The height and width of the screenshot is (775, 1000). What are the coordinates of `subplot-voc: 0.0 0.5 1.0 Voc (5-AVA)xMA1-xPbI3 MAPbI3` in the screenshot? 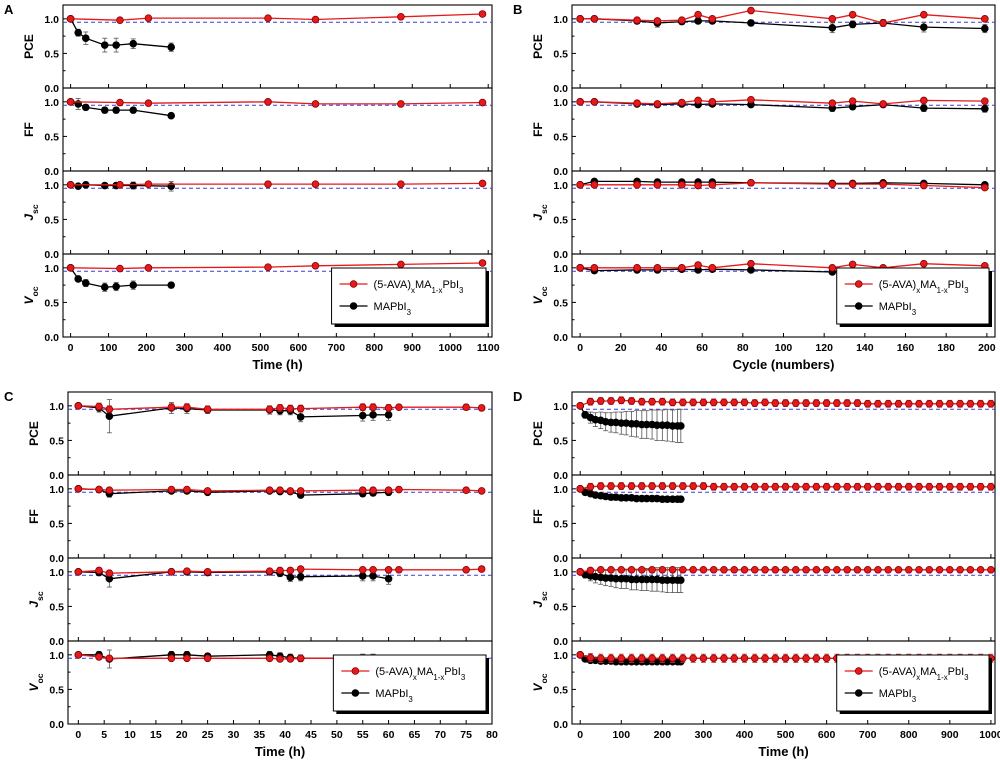 It's located at (260, 685).